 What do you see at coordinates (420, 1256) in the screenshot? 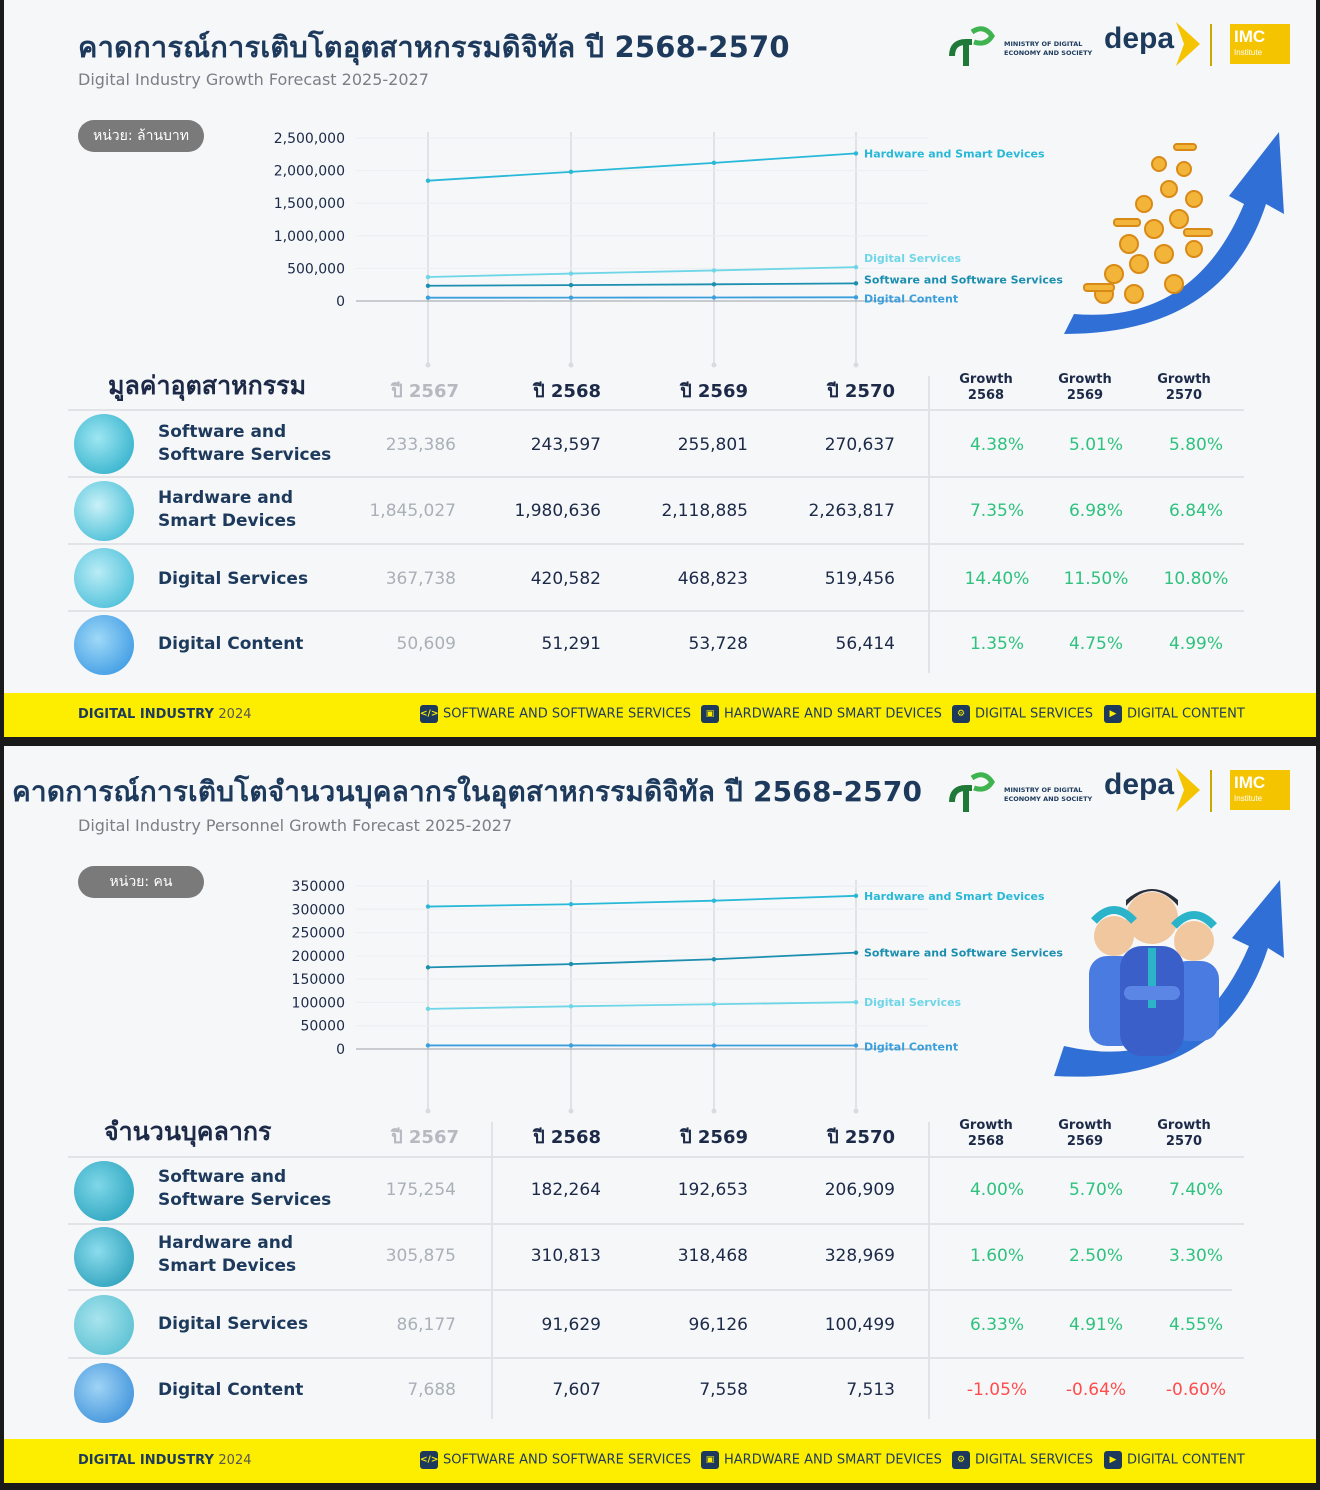
I see `value-cell: 305,875` at bounding box center [420, 1256].